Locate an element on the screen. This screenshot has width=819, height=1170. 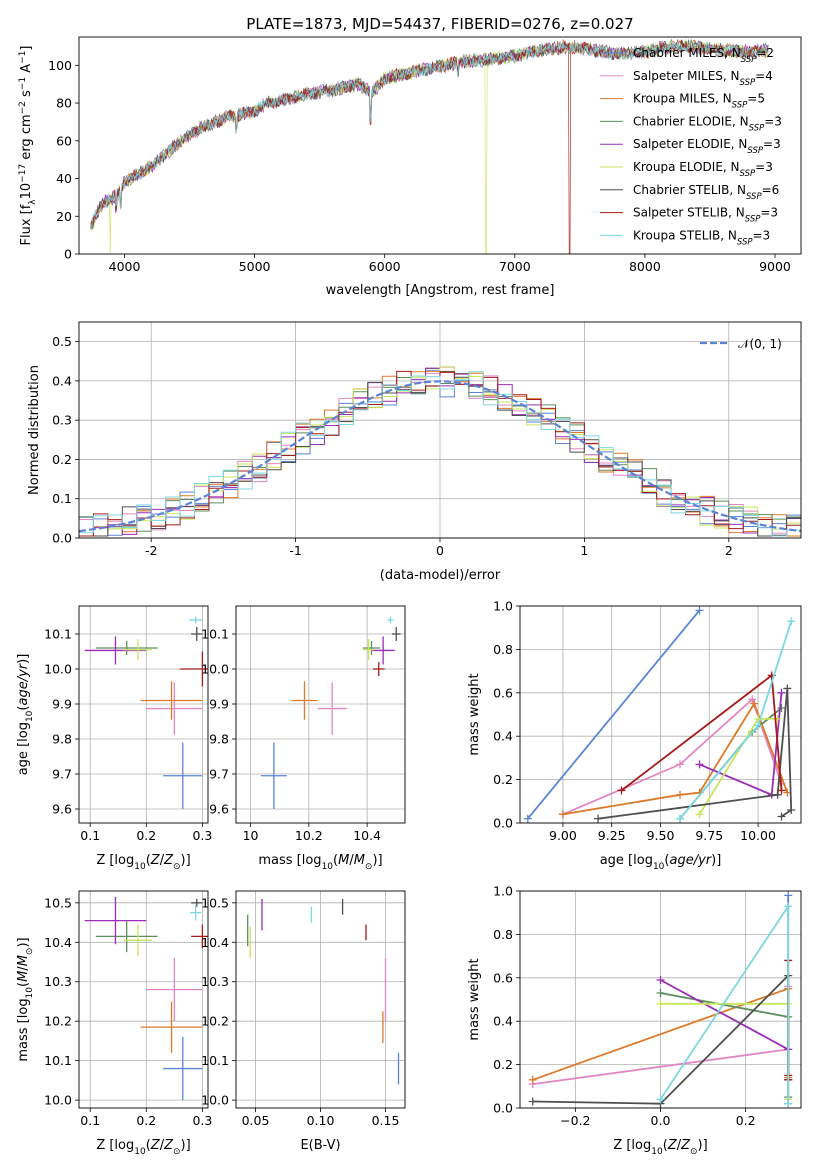
legend-entry: Kroupa STELIB, NSSP=3 is located at coordinates (701, 237).